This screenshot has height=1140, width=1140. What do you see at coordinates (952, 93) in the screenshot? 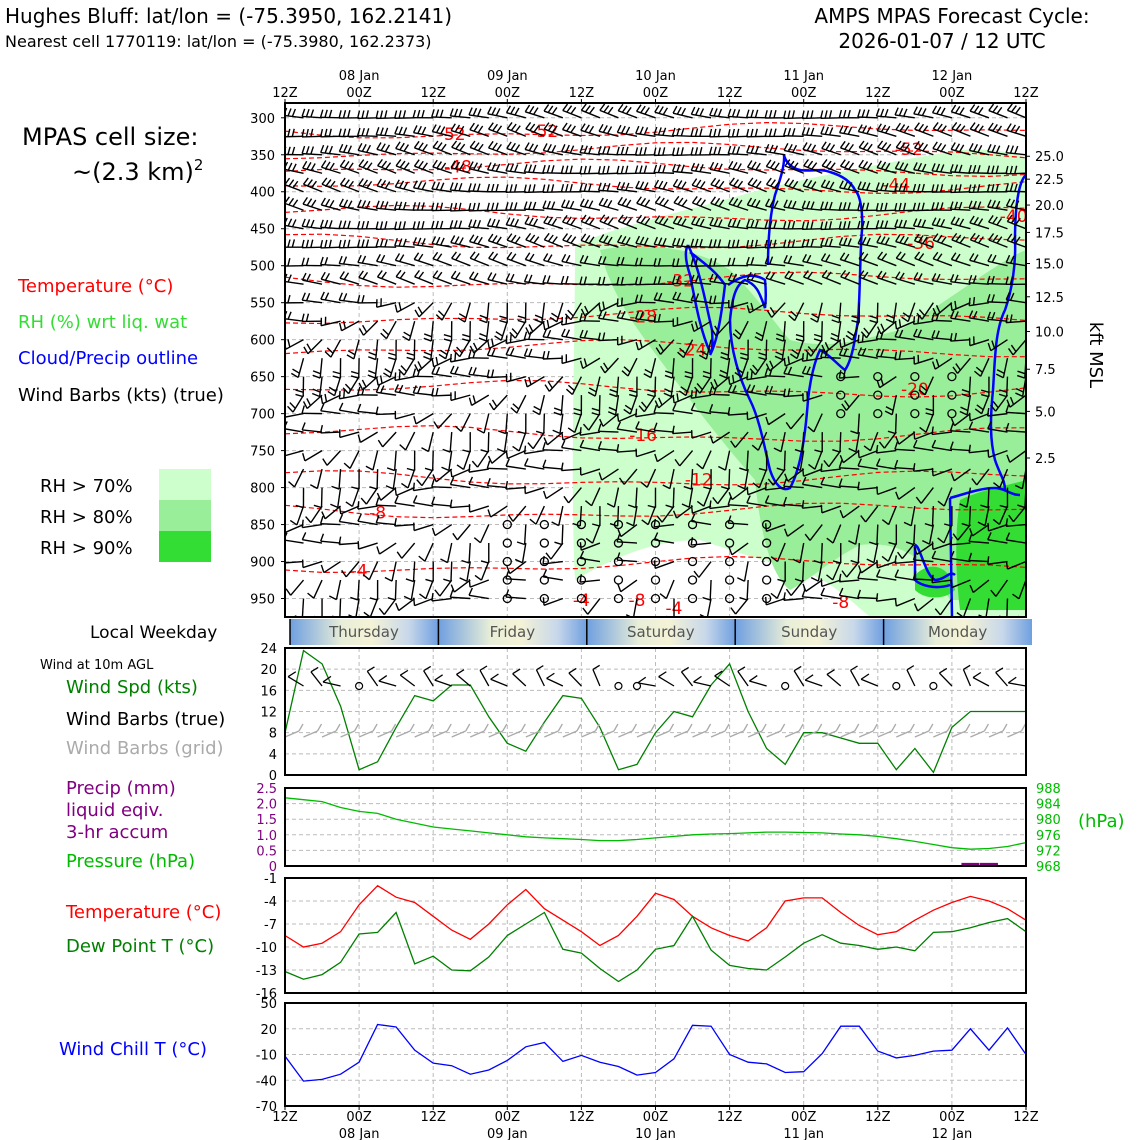
I see `time-label-top: 00Z` at bounding box center [952, 93].